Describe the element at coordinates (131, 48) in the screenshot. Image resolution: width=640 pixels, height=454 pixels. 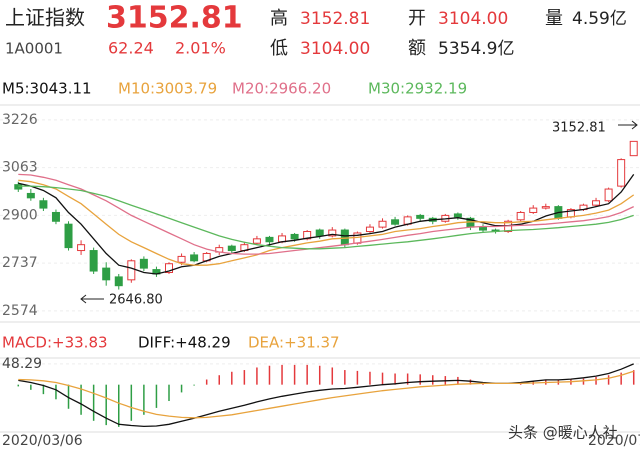
I see `change: 62.24` at that location.